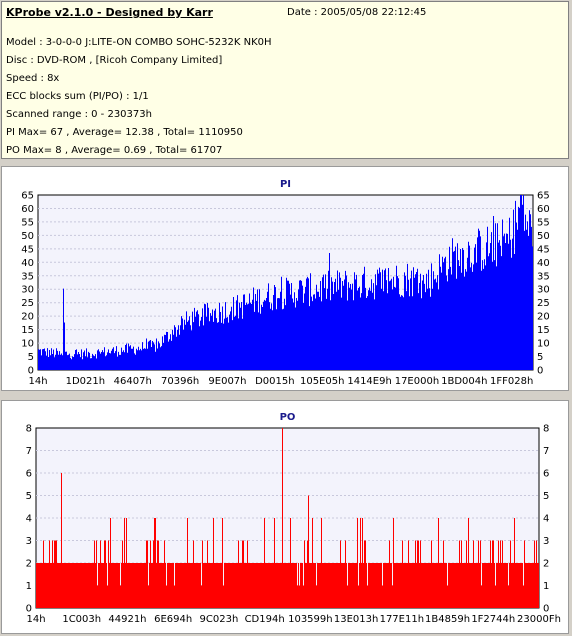  I want to click on x-tick-label: 9C023h, so click(219, 619).